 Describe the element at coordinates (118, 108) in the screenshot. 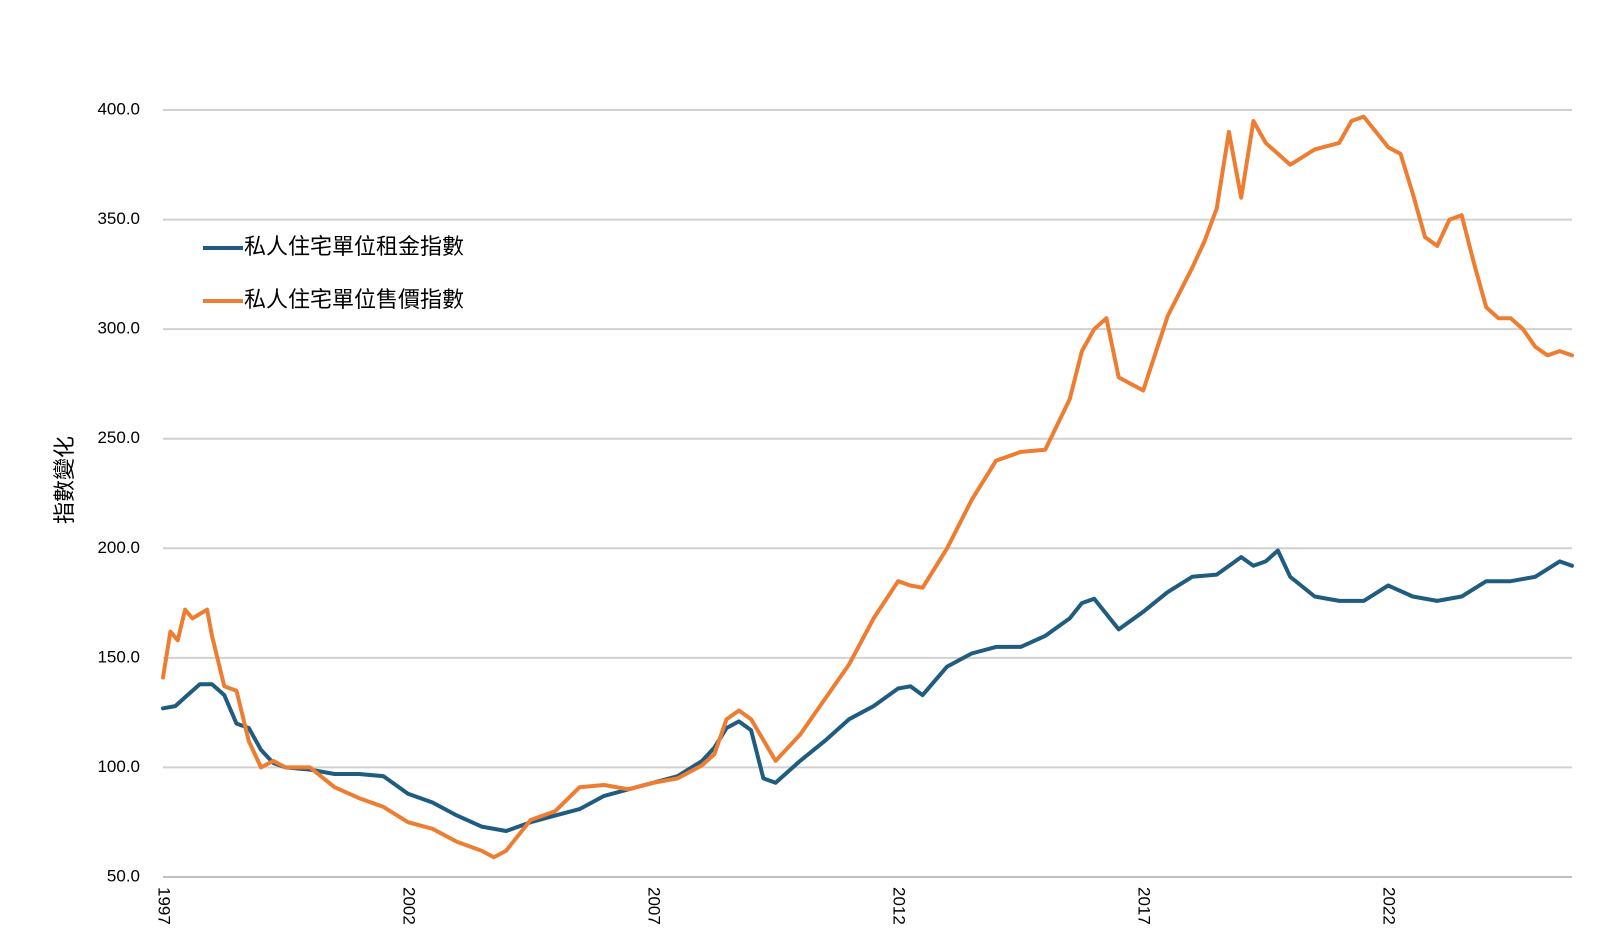

I see `y-tick-label: 400.0` at that location.